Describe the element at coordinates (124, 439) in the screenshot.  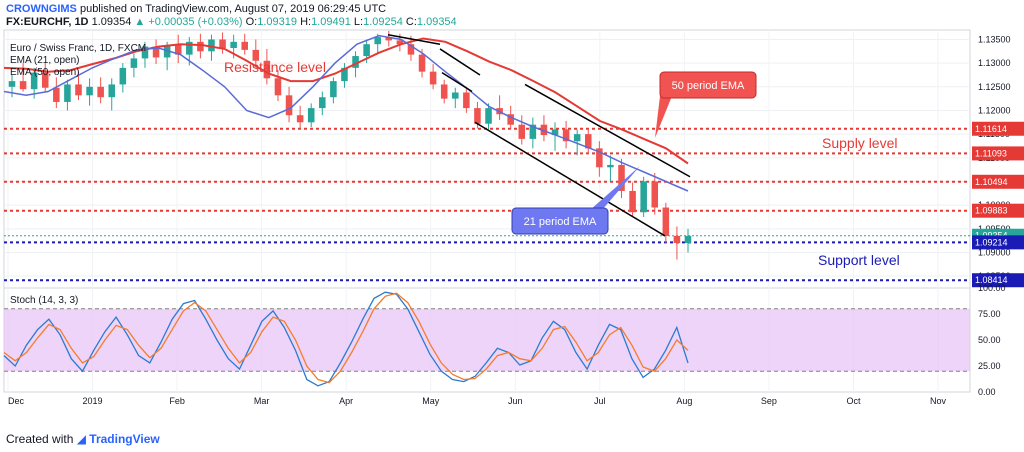
I see `tradingview-brand: TradingView` at that location.